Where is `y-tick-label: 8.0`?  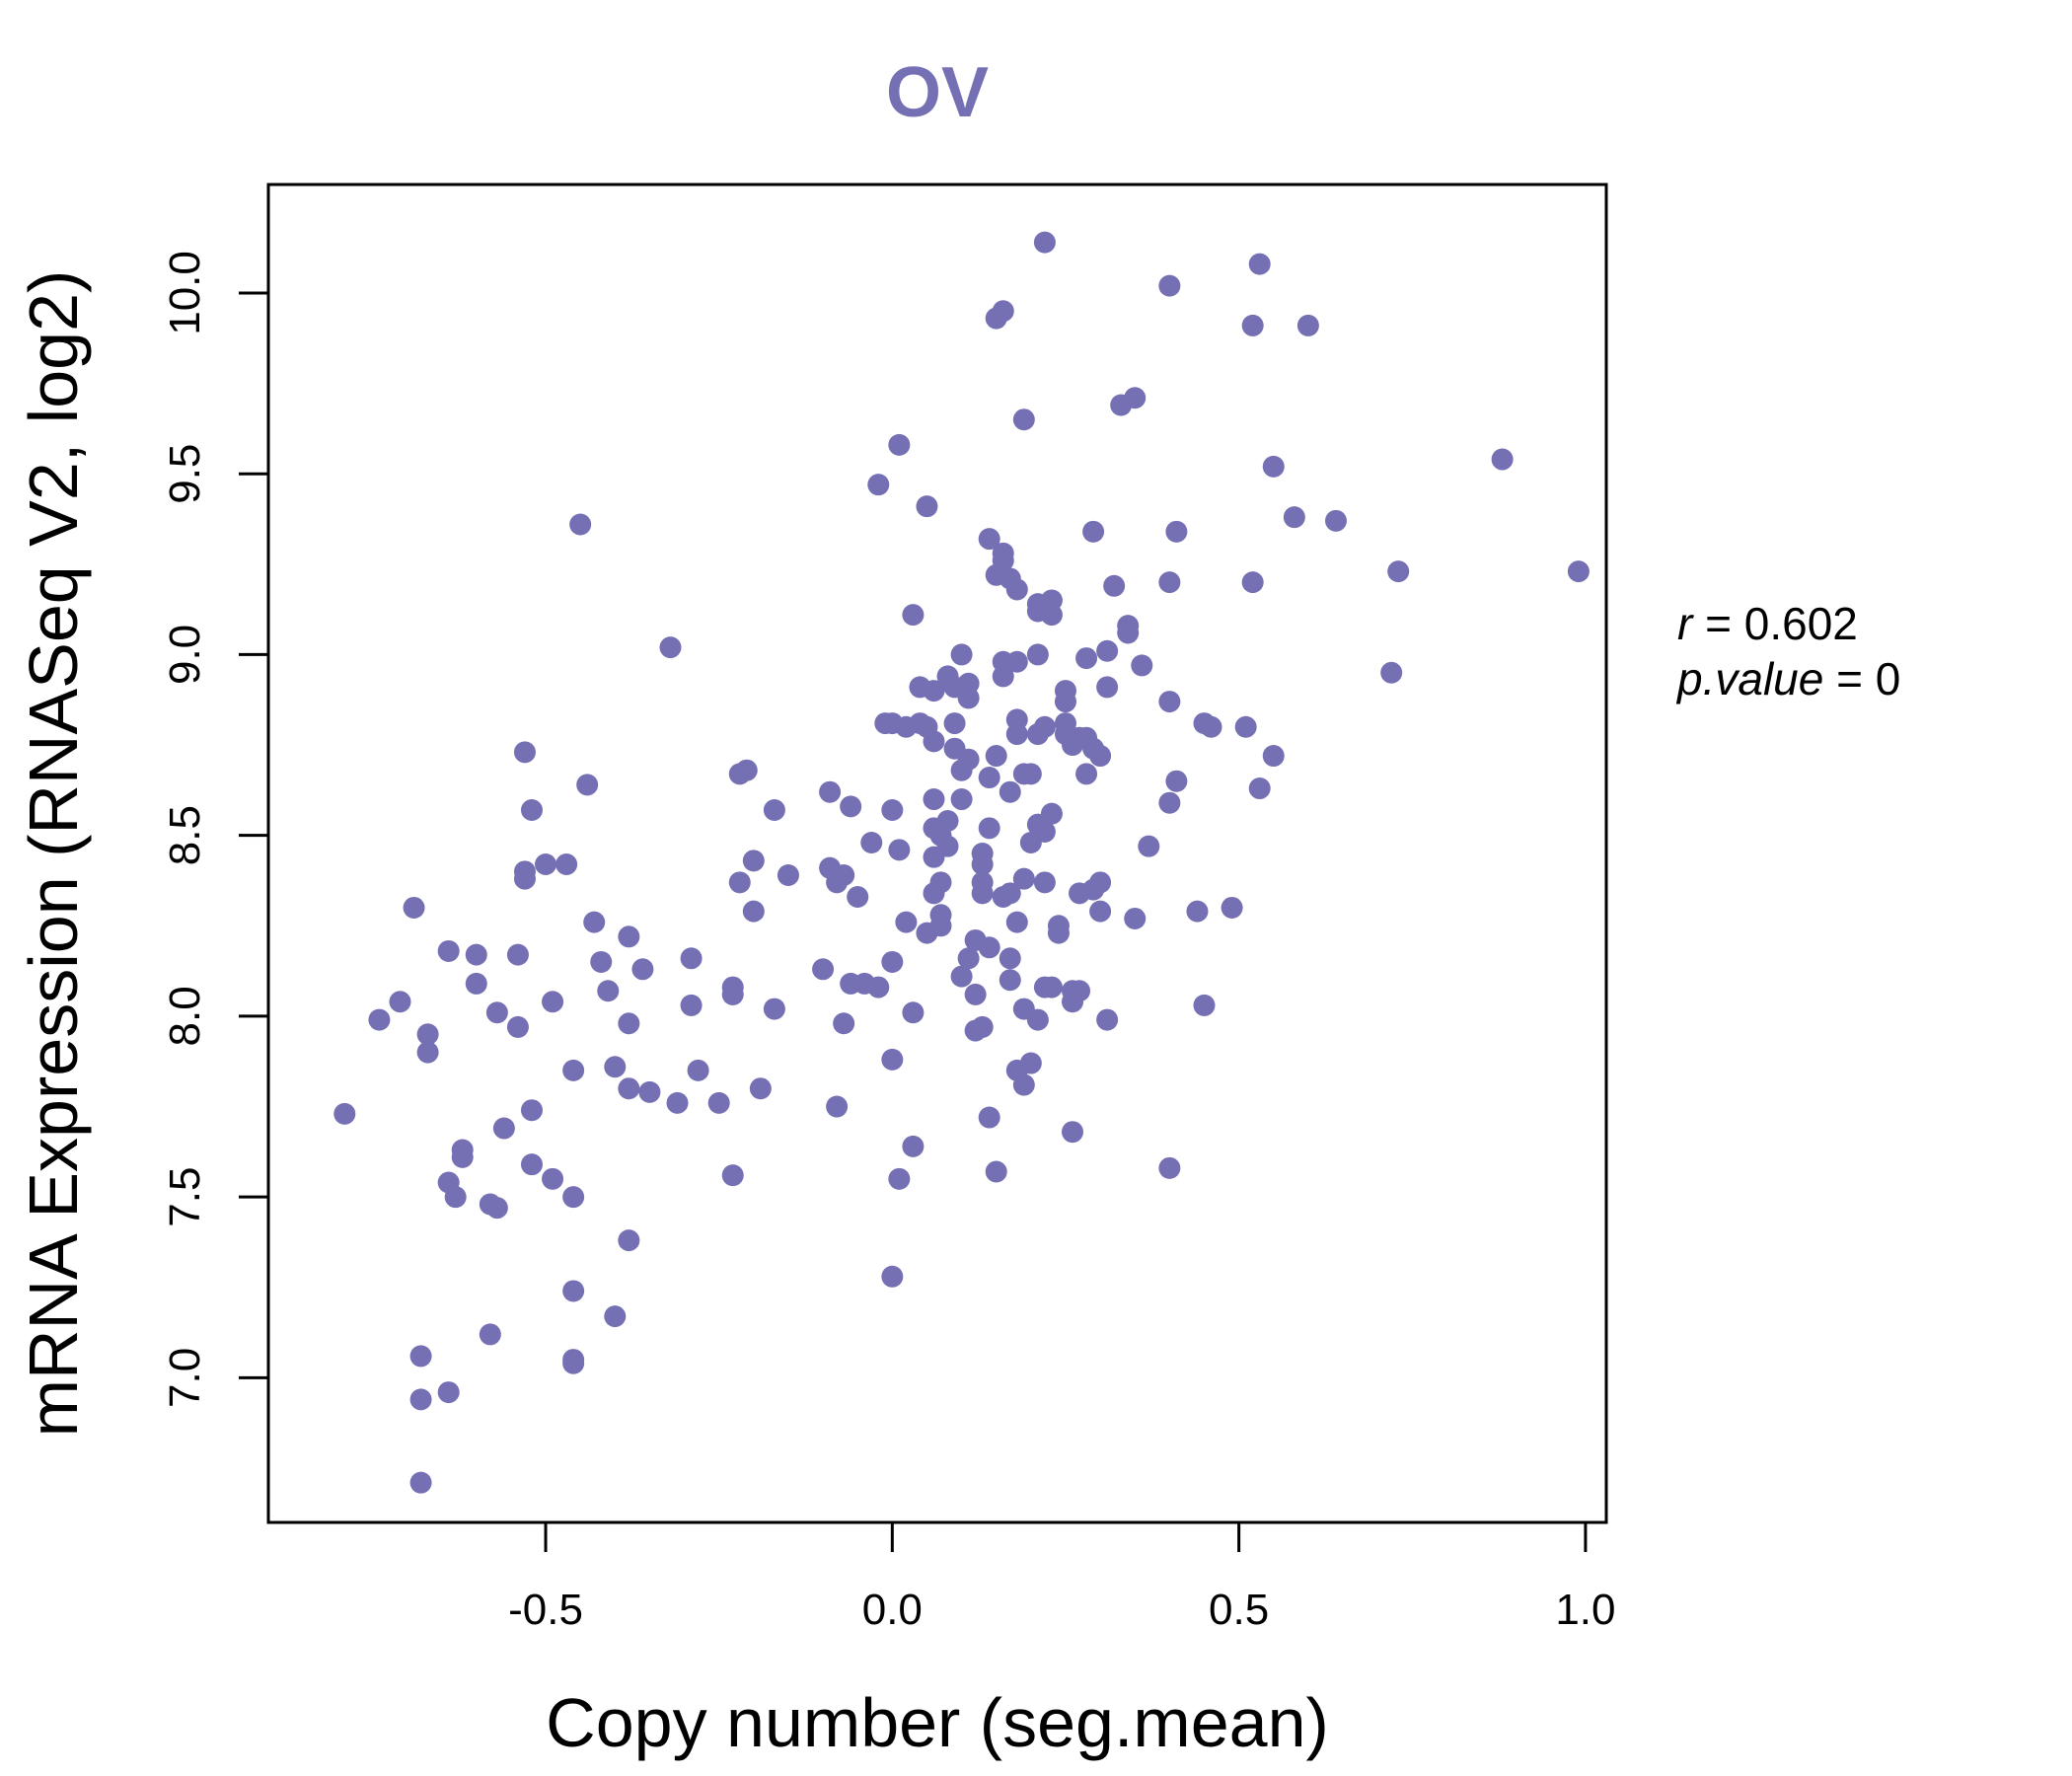 y-tick-label: 8.0 is located at coordinates (185, 1016).